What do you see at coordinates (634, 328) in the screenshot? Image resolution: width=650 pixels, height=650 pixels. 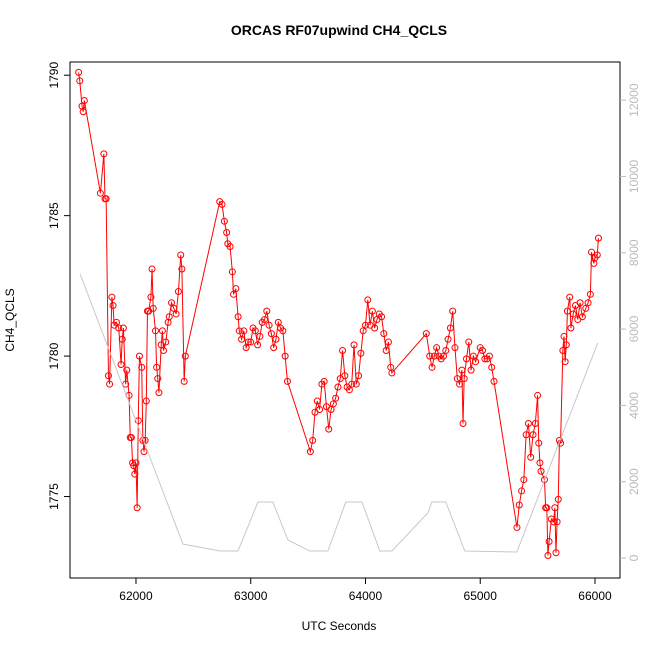 I see `y2-tick-label: 6000` at bounding box center [634, 328].